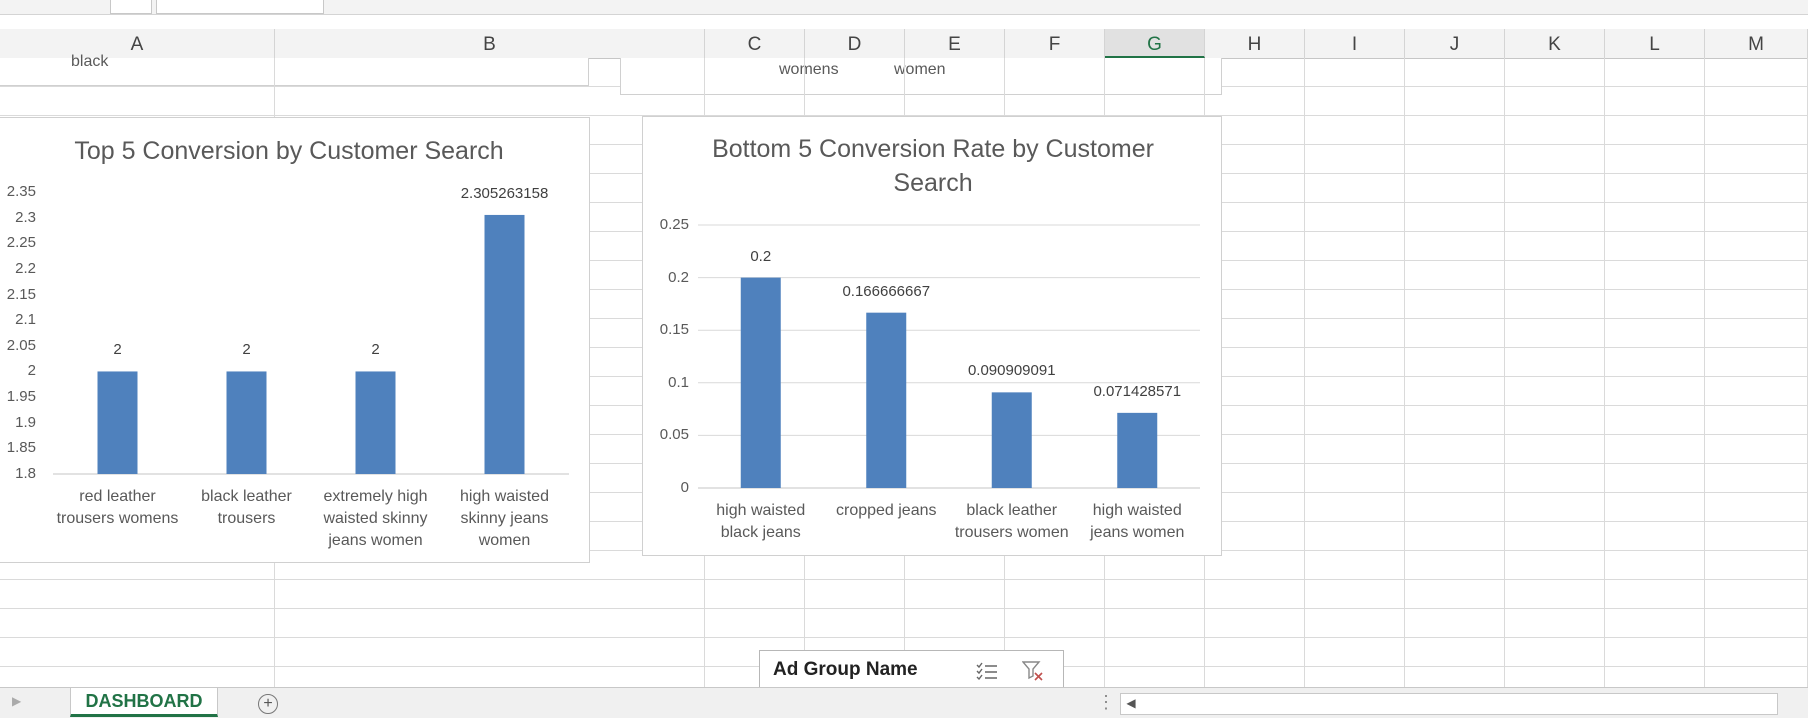  What do you see at coordinates (1555, 43) in the screenshot?
I see `column-header-k: K` at bounding box center [1555, 43].